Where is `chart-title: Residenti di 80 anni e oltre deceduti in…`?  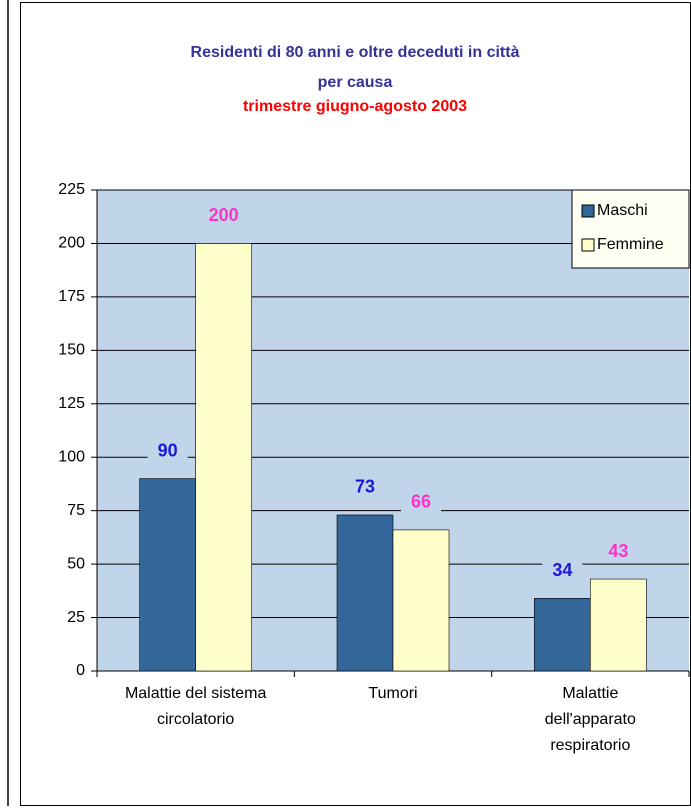
chart-title: Residenti di 80 anni e oltre deceduti in… is located at coordinates (355, 67).